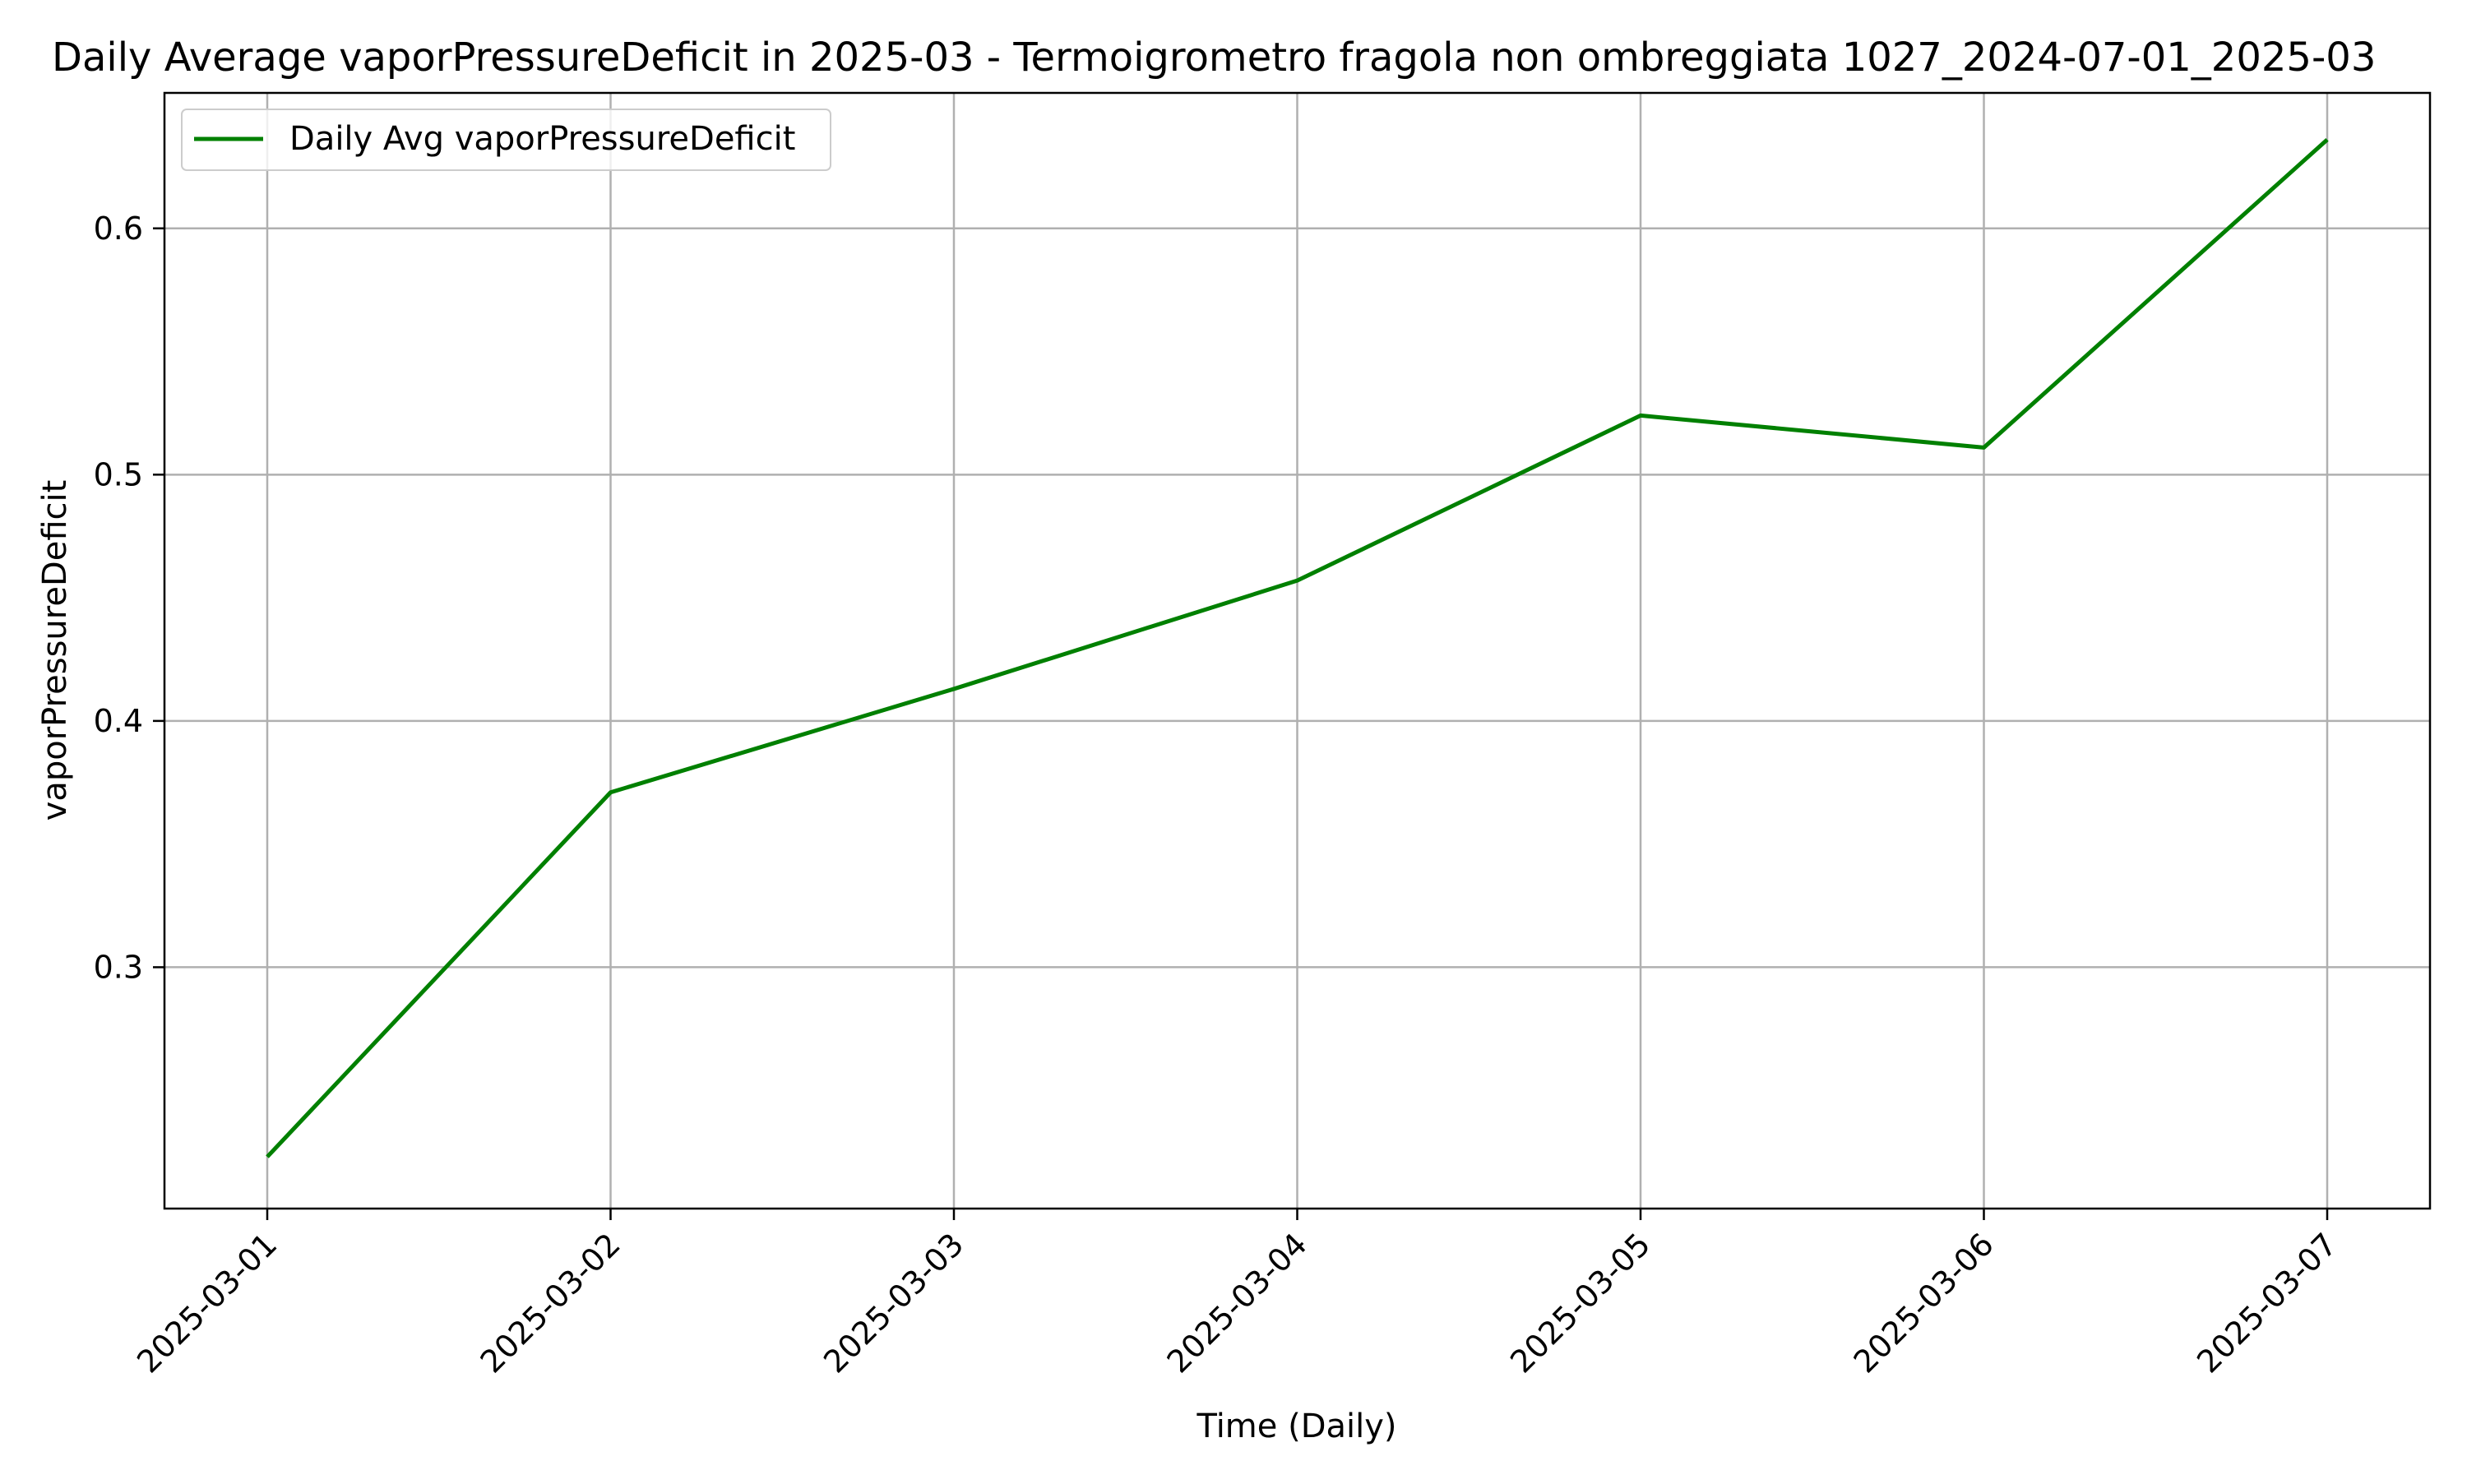 Image resolution: width=2467 pixels, height=1484 pixels. I want to click on y-axis-label: vaporPressureDeficit, so click(55, 650).